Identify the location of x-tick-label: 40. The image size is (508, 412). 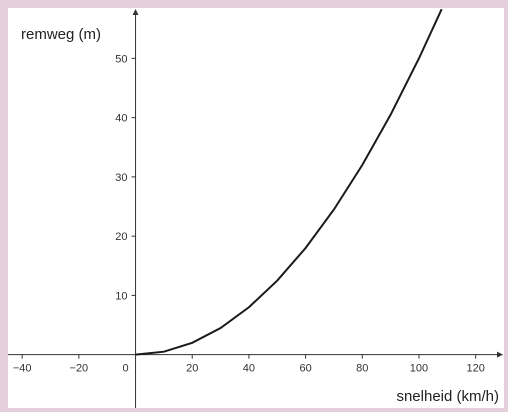
(249, 369).